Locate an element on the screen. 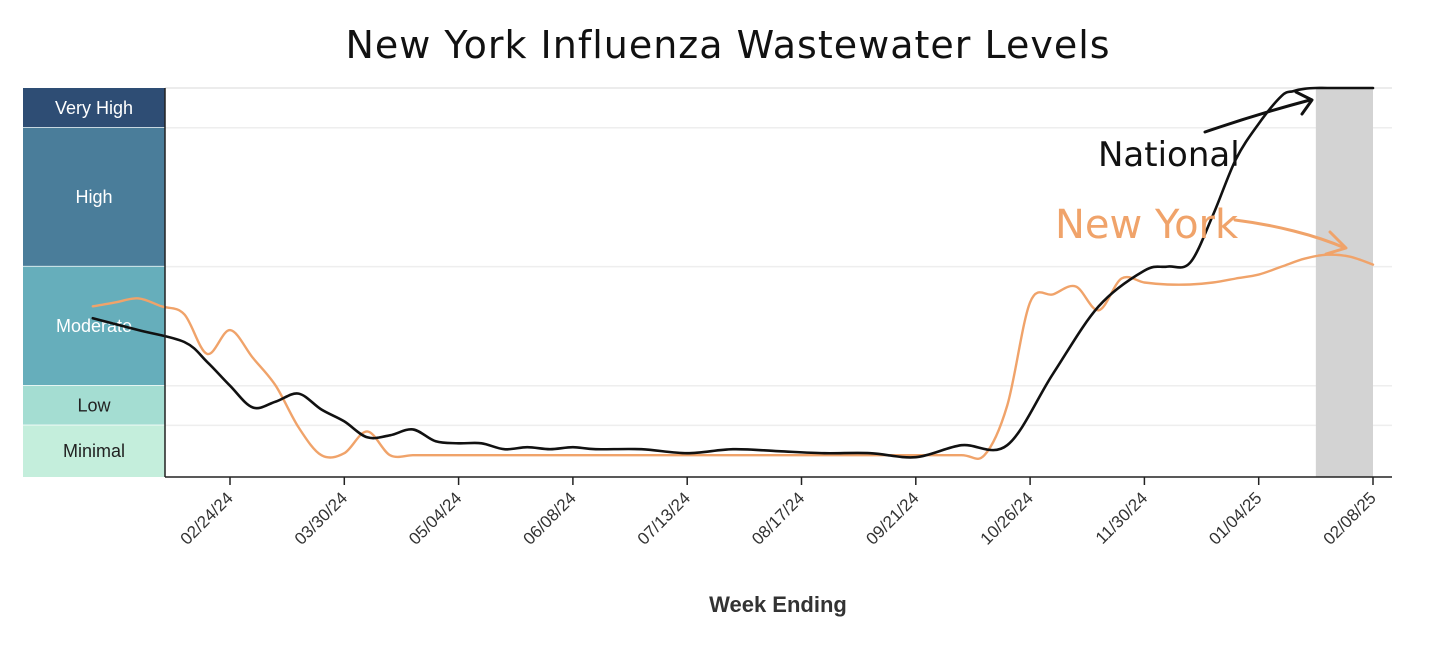  level-label-minimal: Minimal is located at coordinates (94, 451).